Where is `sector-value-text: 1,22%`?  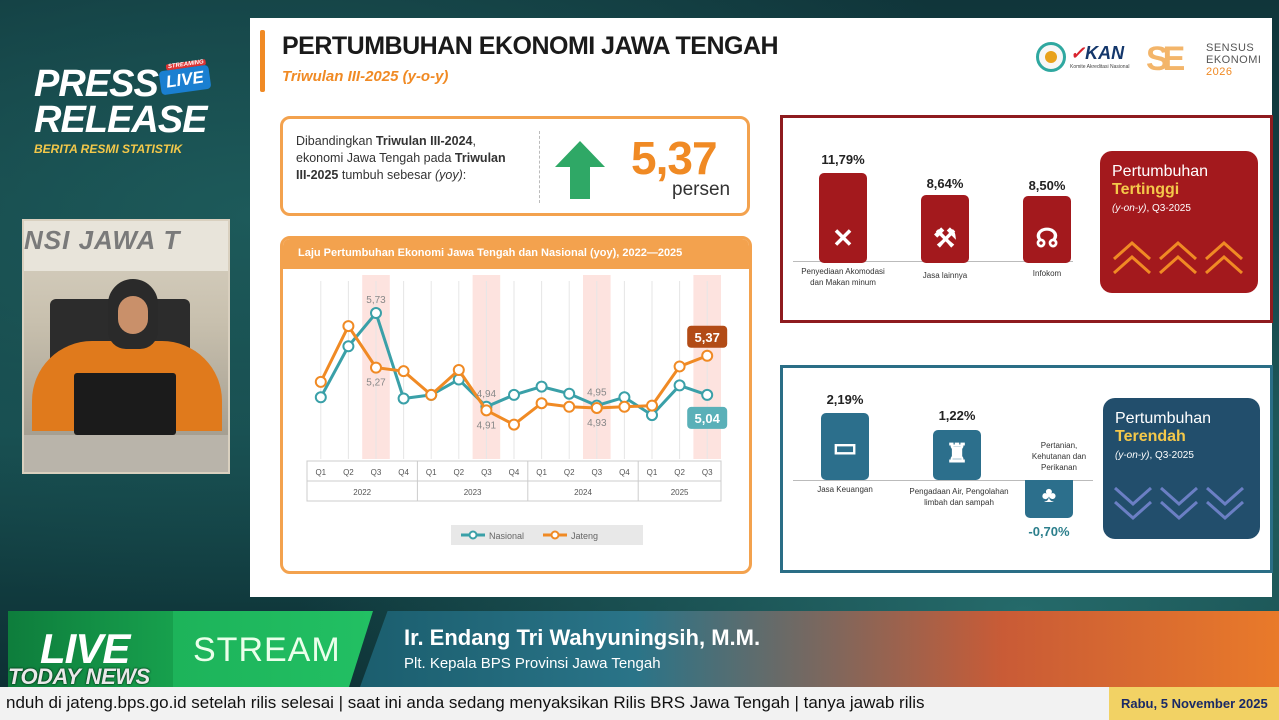
sector-value-text: 1,22% is located at coordinates (957, 415).